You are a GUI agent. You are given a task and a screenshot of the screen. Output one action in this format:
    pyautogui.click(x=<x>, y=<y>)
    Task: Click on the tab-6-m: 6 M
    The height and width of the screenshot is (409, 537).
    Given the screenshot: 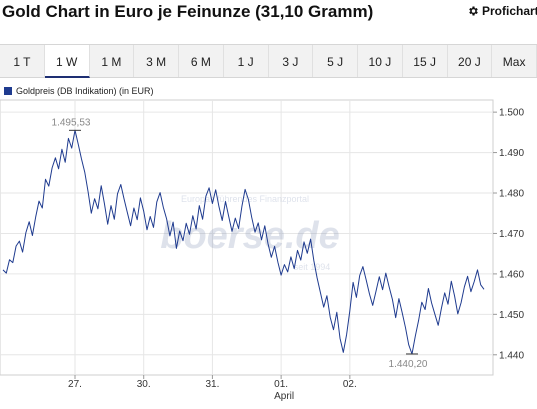 What is the action you would take?
    pyautogui.click(x=201, y=61)
    